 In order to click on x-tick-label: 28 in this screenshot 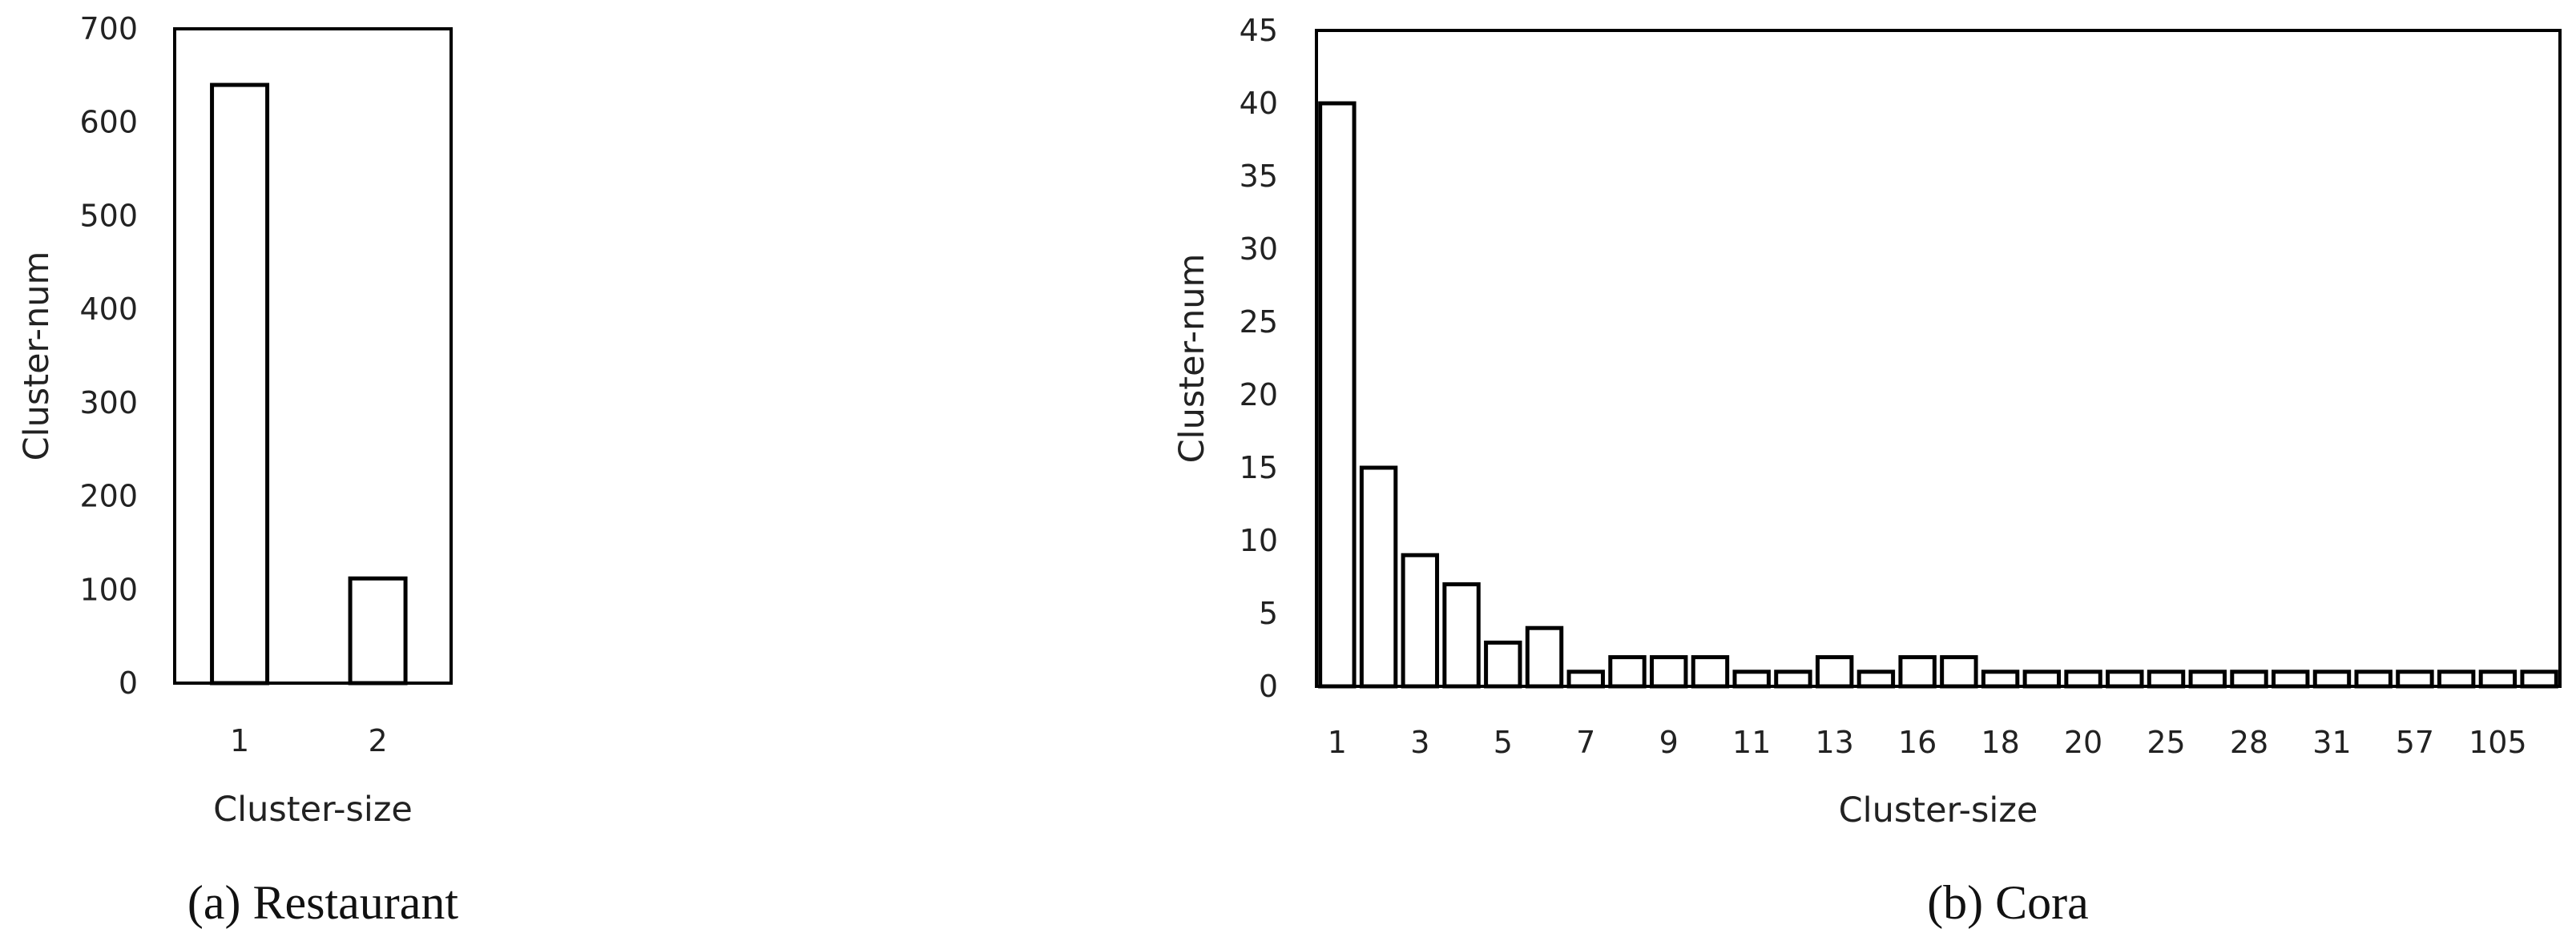, I will do `click(2249, 742)`.